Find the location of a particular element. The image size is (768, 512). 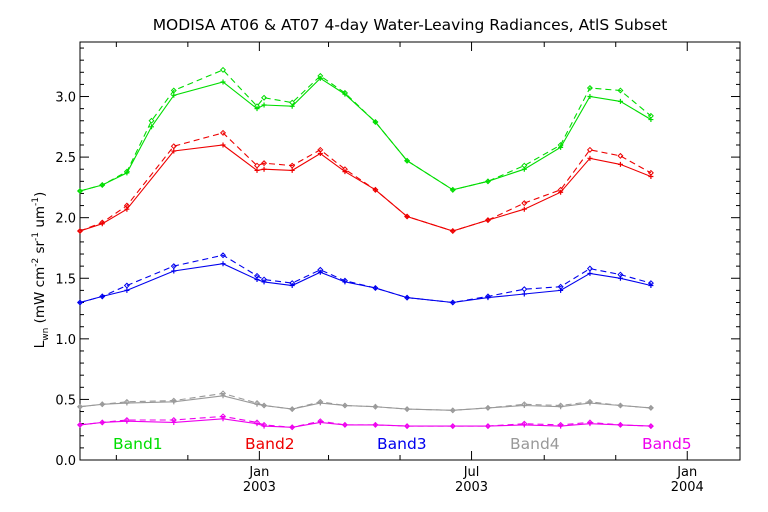

band-label-band1: Band1 is located at coordinates (138, 444).